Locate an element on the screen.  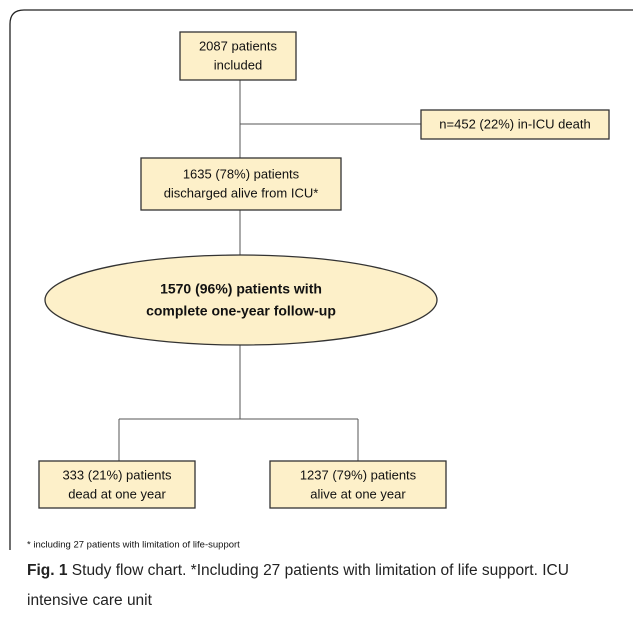
node-label: n=452 (22%) in-ICU death is located at coordinates (514, 123).